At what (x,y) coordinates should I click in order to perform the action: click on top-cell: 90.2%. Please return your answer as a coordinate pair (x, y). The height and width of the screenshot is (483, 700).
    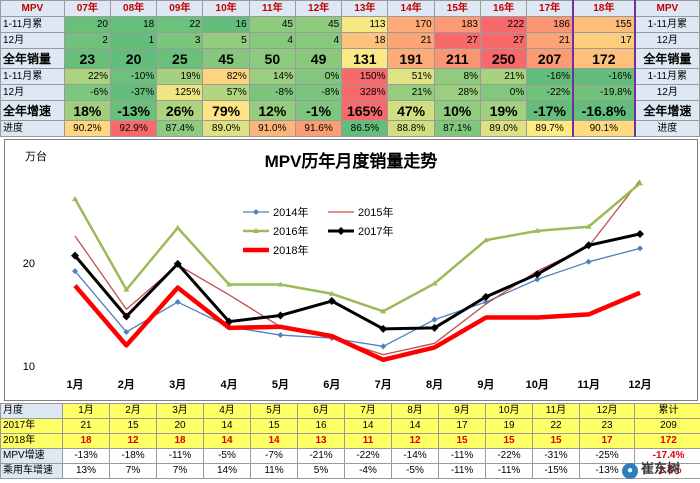
    Looking at the image, I should click on (87, 128).